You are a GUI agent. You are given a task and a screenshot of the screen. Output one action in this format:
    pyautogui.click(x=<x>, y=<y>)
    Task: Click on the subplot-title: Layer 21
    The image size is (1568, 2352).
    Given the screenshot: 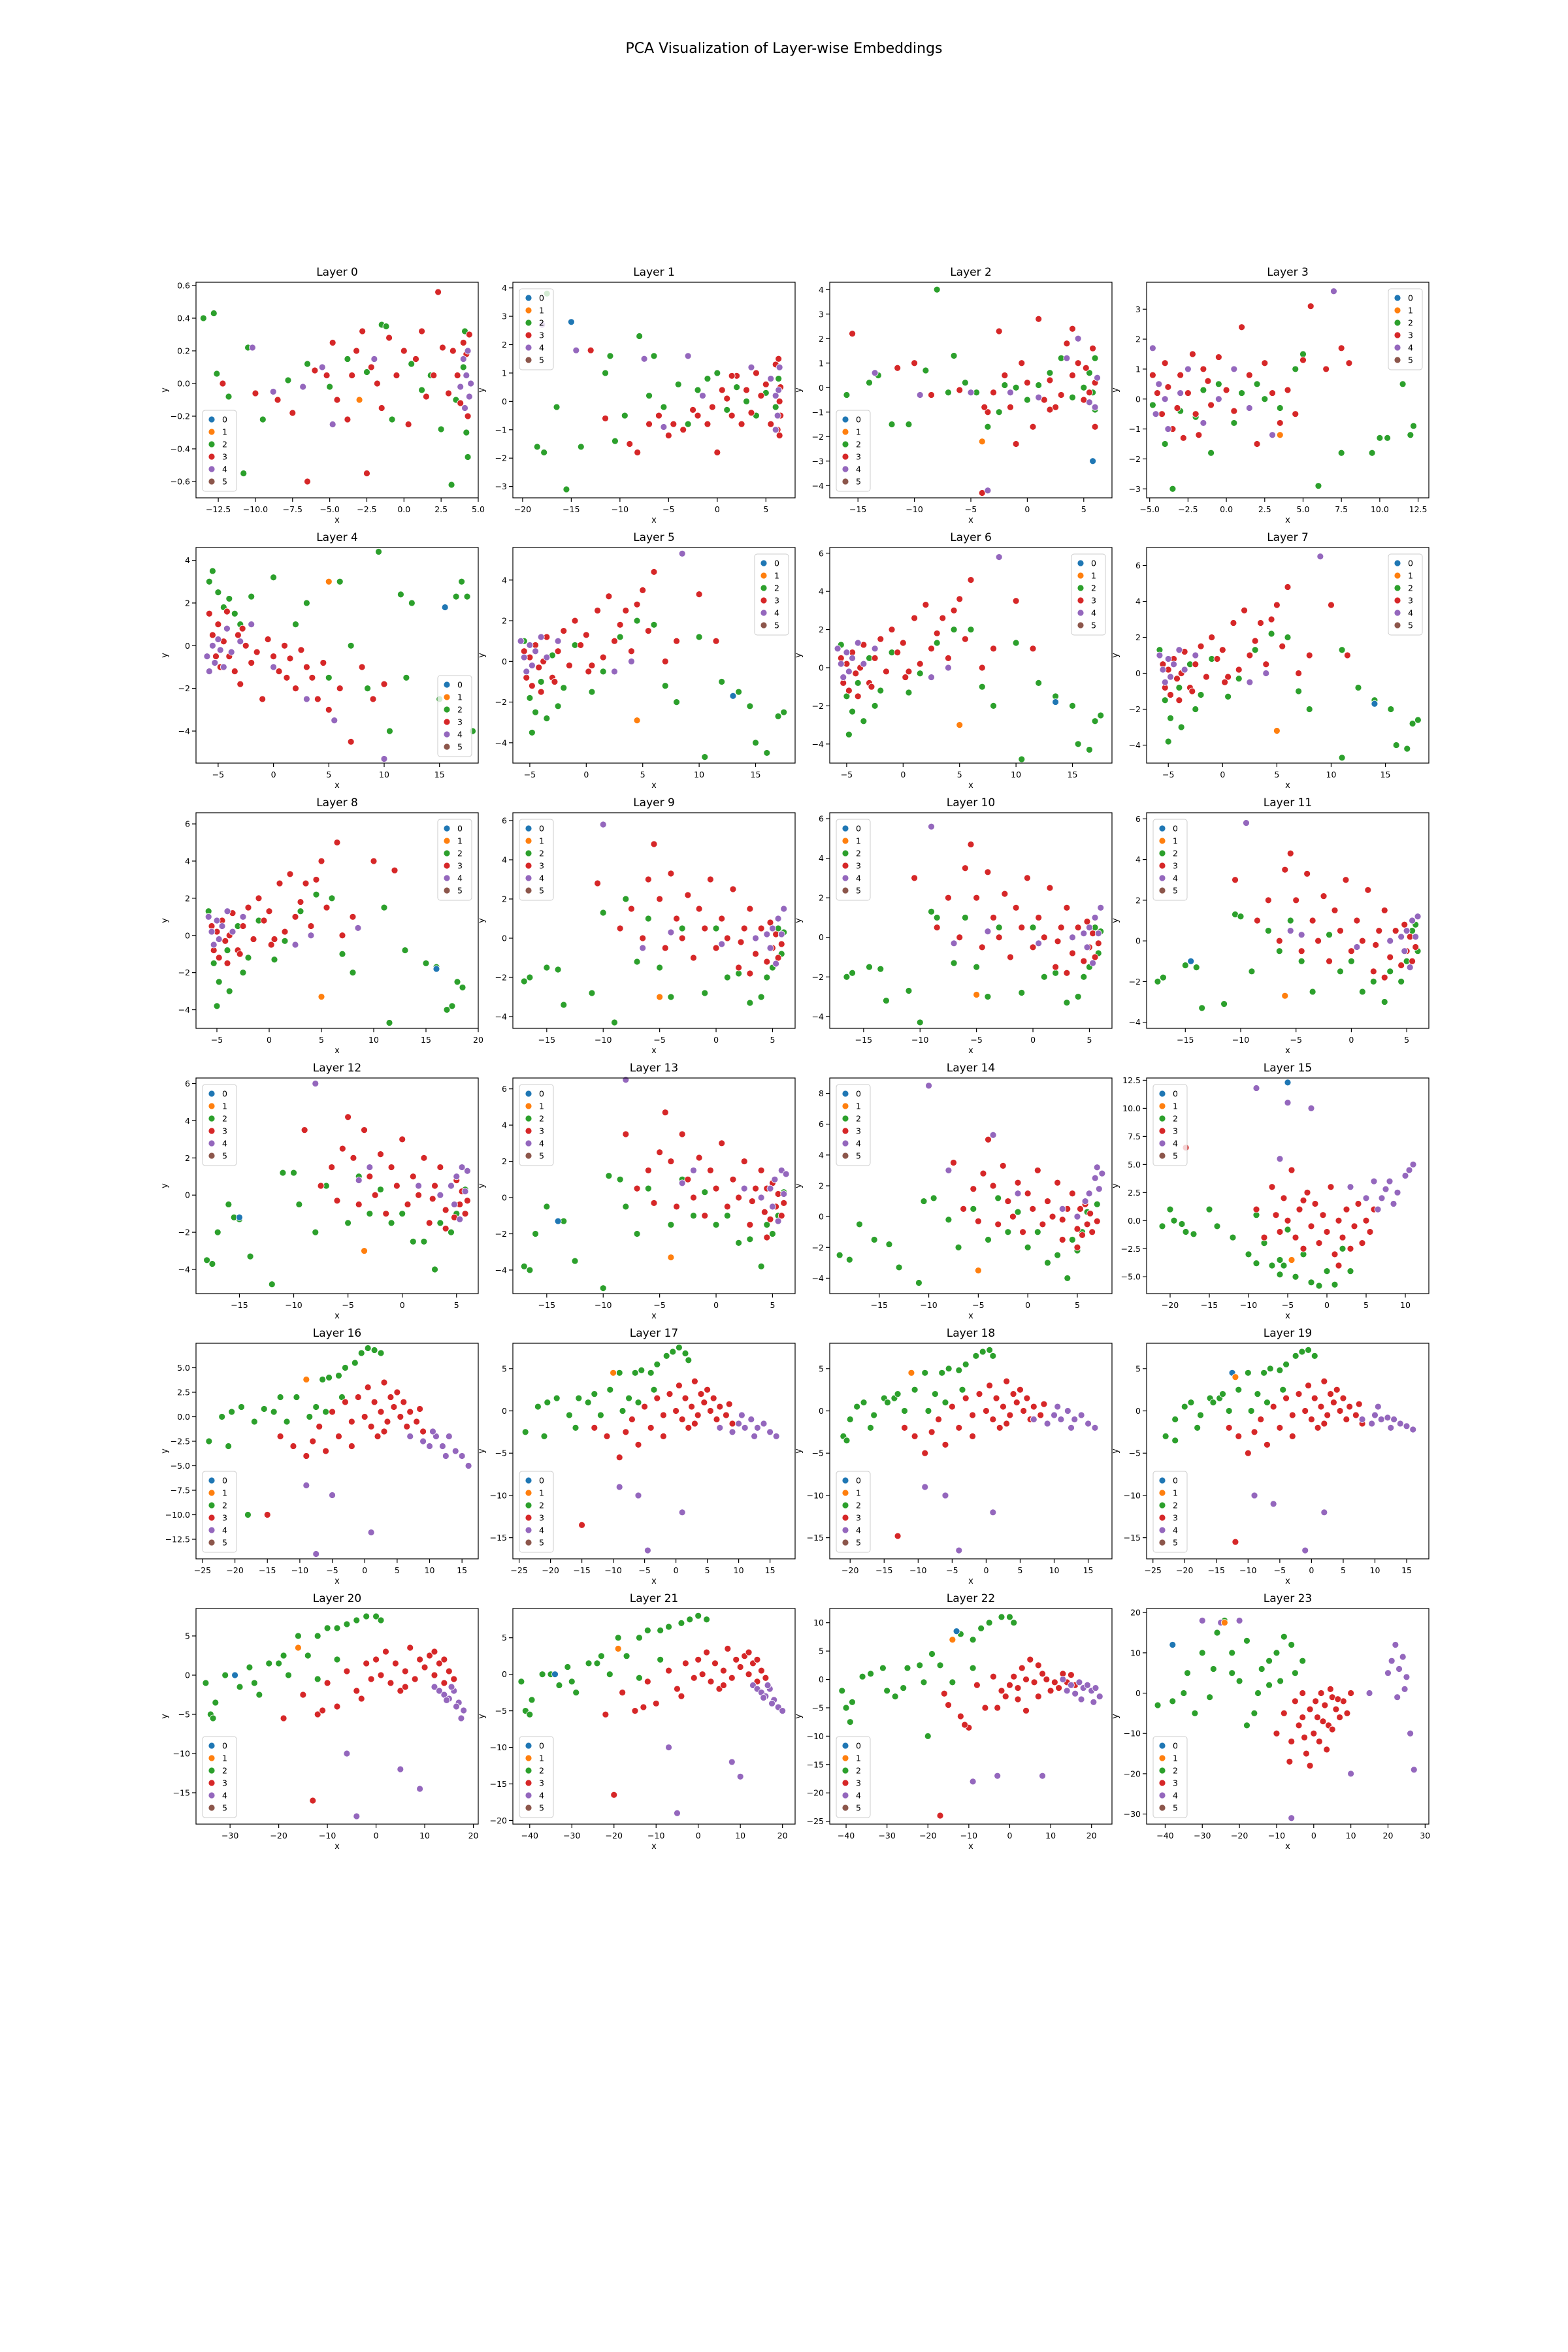 What is the action you would take?
    pyautogui.click(x=654, y=1598)
    